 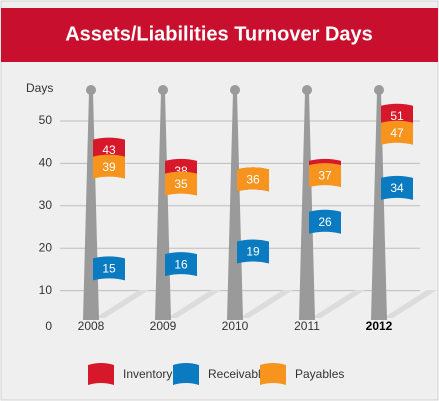 I want to click on x-tick-label: 2010, so click(x=235, y=326).